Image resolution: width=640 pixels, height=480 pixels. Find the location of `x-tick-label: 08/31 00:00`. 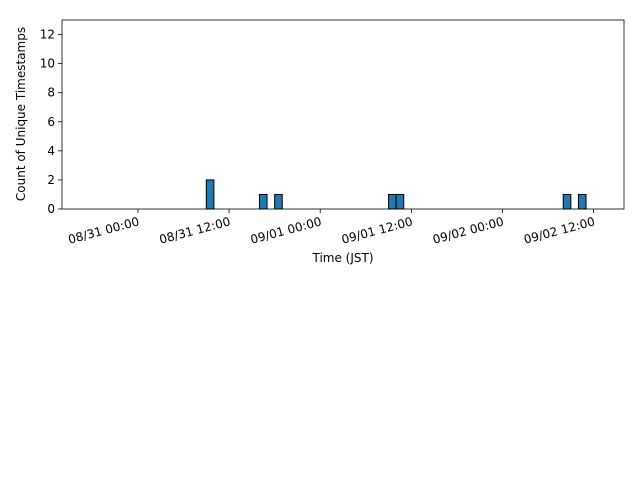

x-tick-label: 08/31 00:00 is located at coordinates (104, 230).